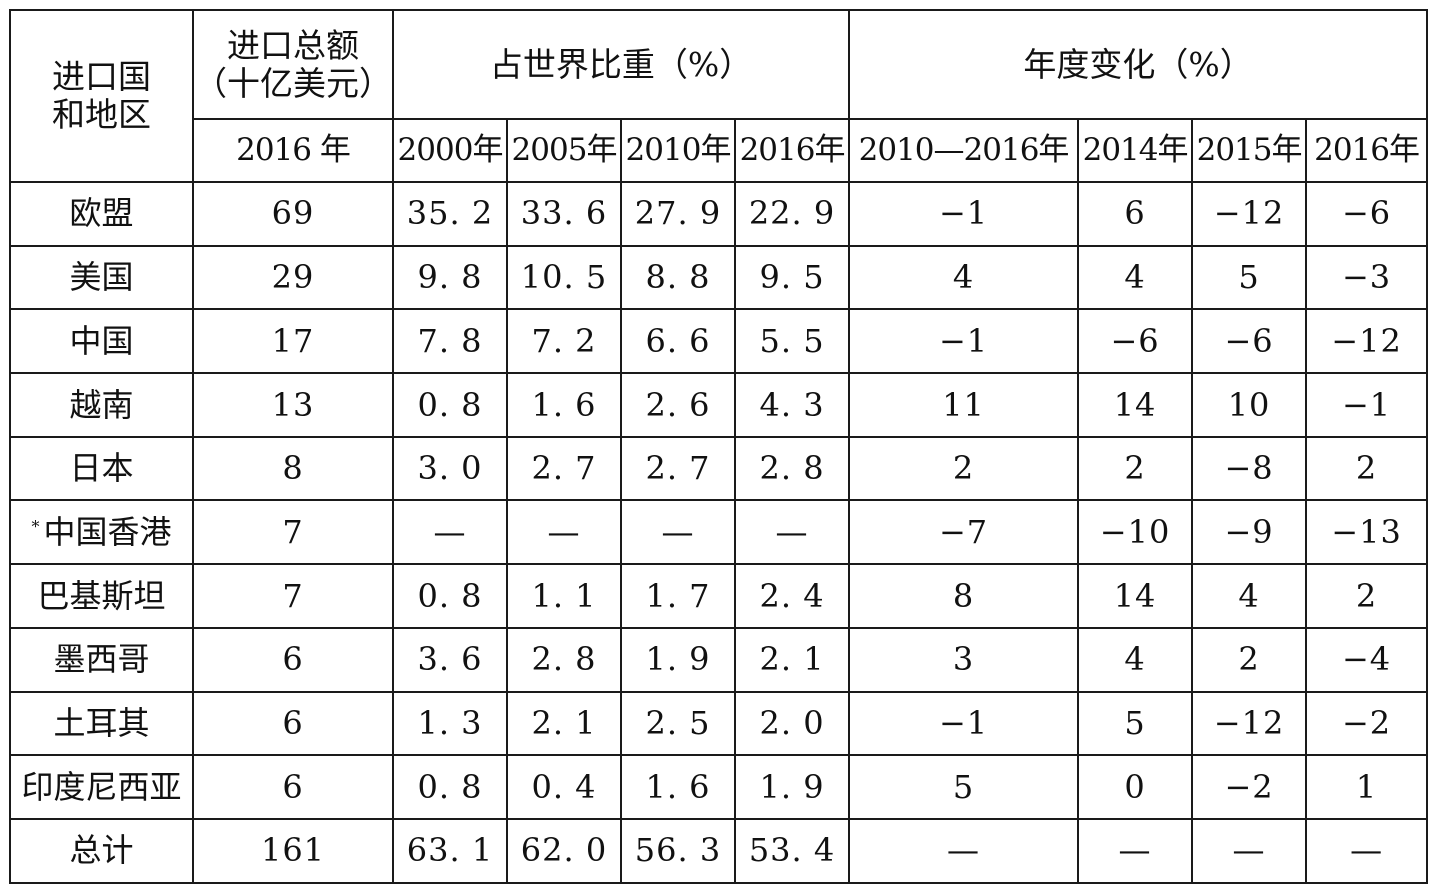  Describe the element at coordinates (564, 214) in the screenshot. I see `share-cell: 33. 6` at that location.